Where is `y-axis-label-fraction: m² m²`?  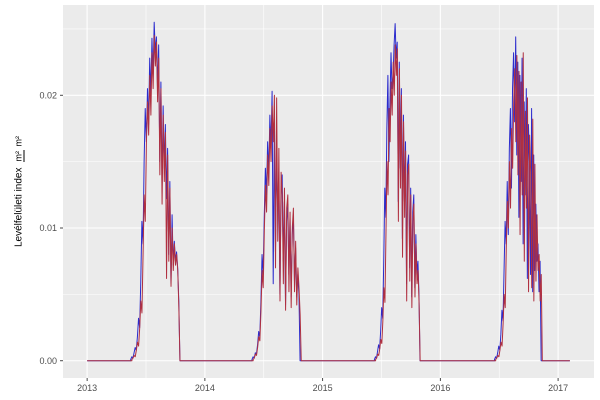 y-axis-label-fraction: m² m² is located at coordinates (19, 149).